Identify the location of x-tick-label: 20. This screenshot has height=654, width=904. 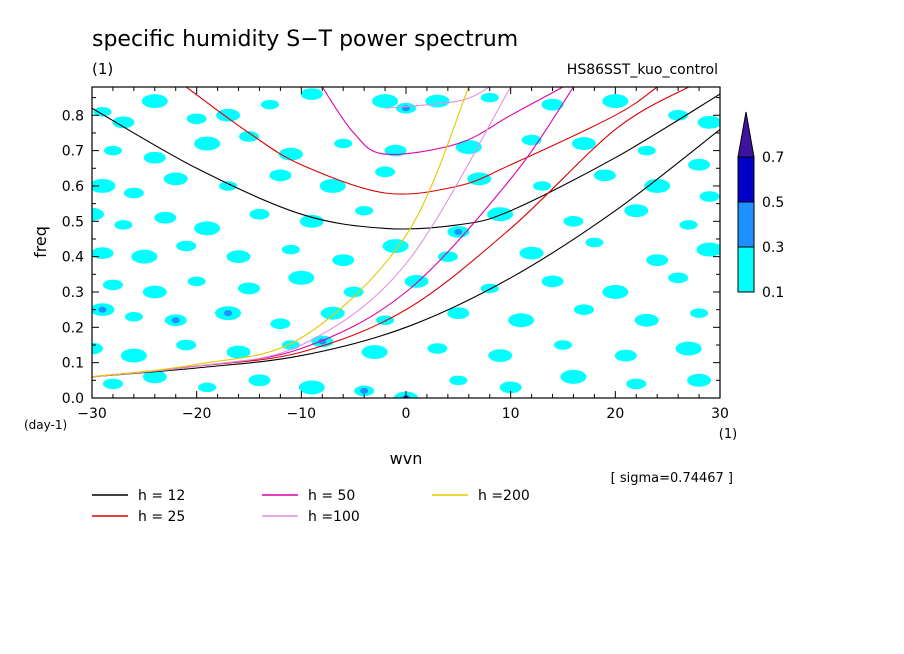
(615, 414).